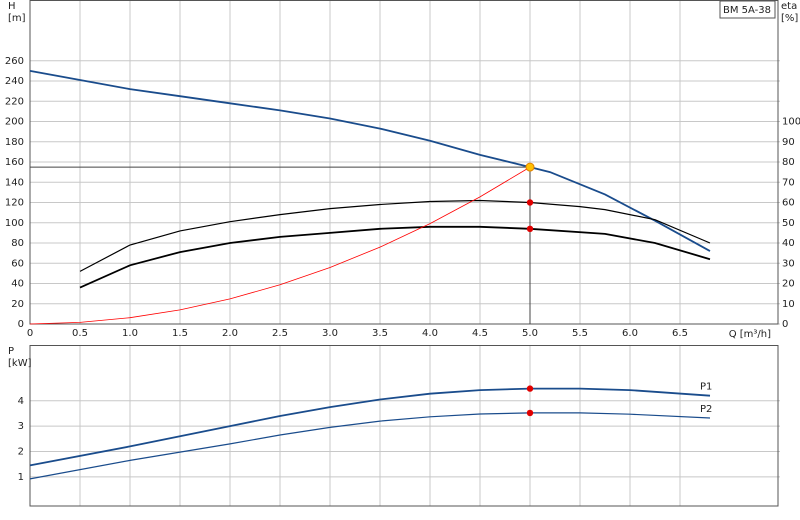  What do you see at coordinates (12, 6) in the screenshot?
I see `y-axis-label: H` at bounding box center [12, 6].